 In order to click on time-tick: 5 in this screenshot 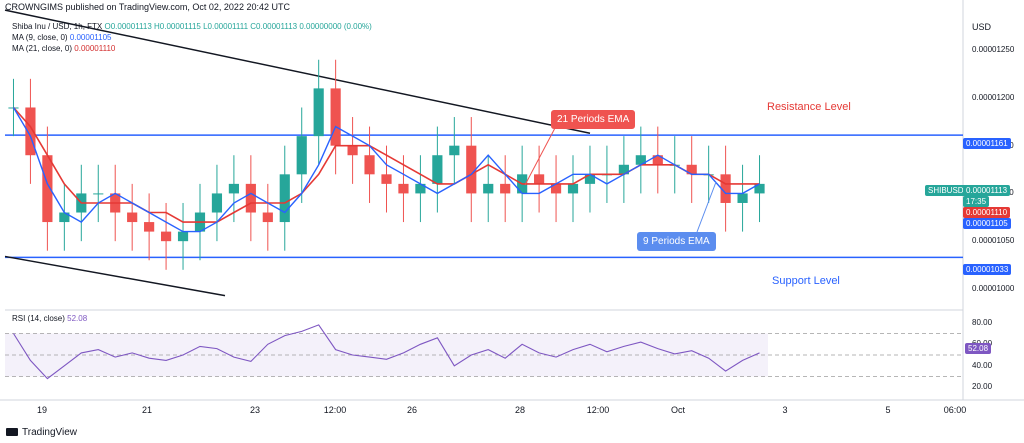, I will do `click(888, 410)`.